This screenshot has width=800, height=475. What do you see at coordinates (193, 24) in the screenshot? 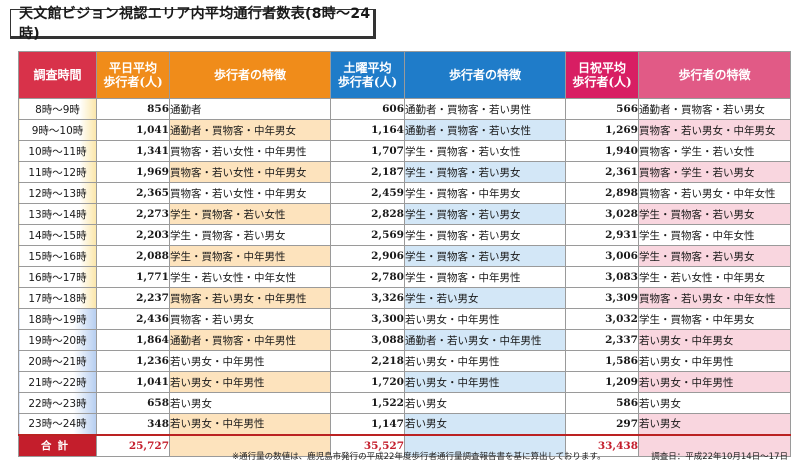
I see `page-title: 天文館ビジョン視認エリア内平均通行者数表(8時～24時)` at bounding box center [193, 24].